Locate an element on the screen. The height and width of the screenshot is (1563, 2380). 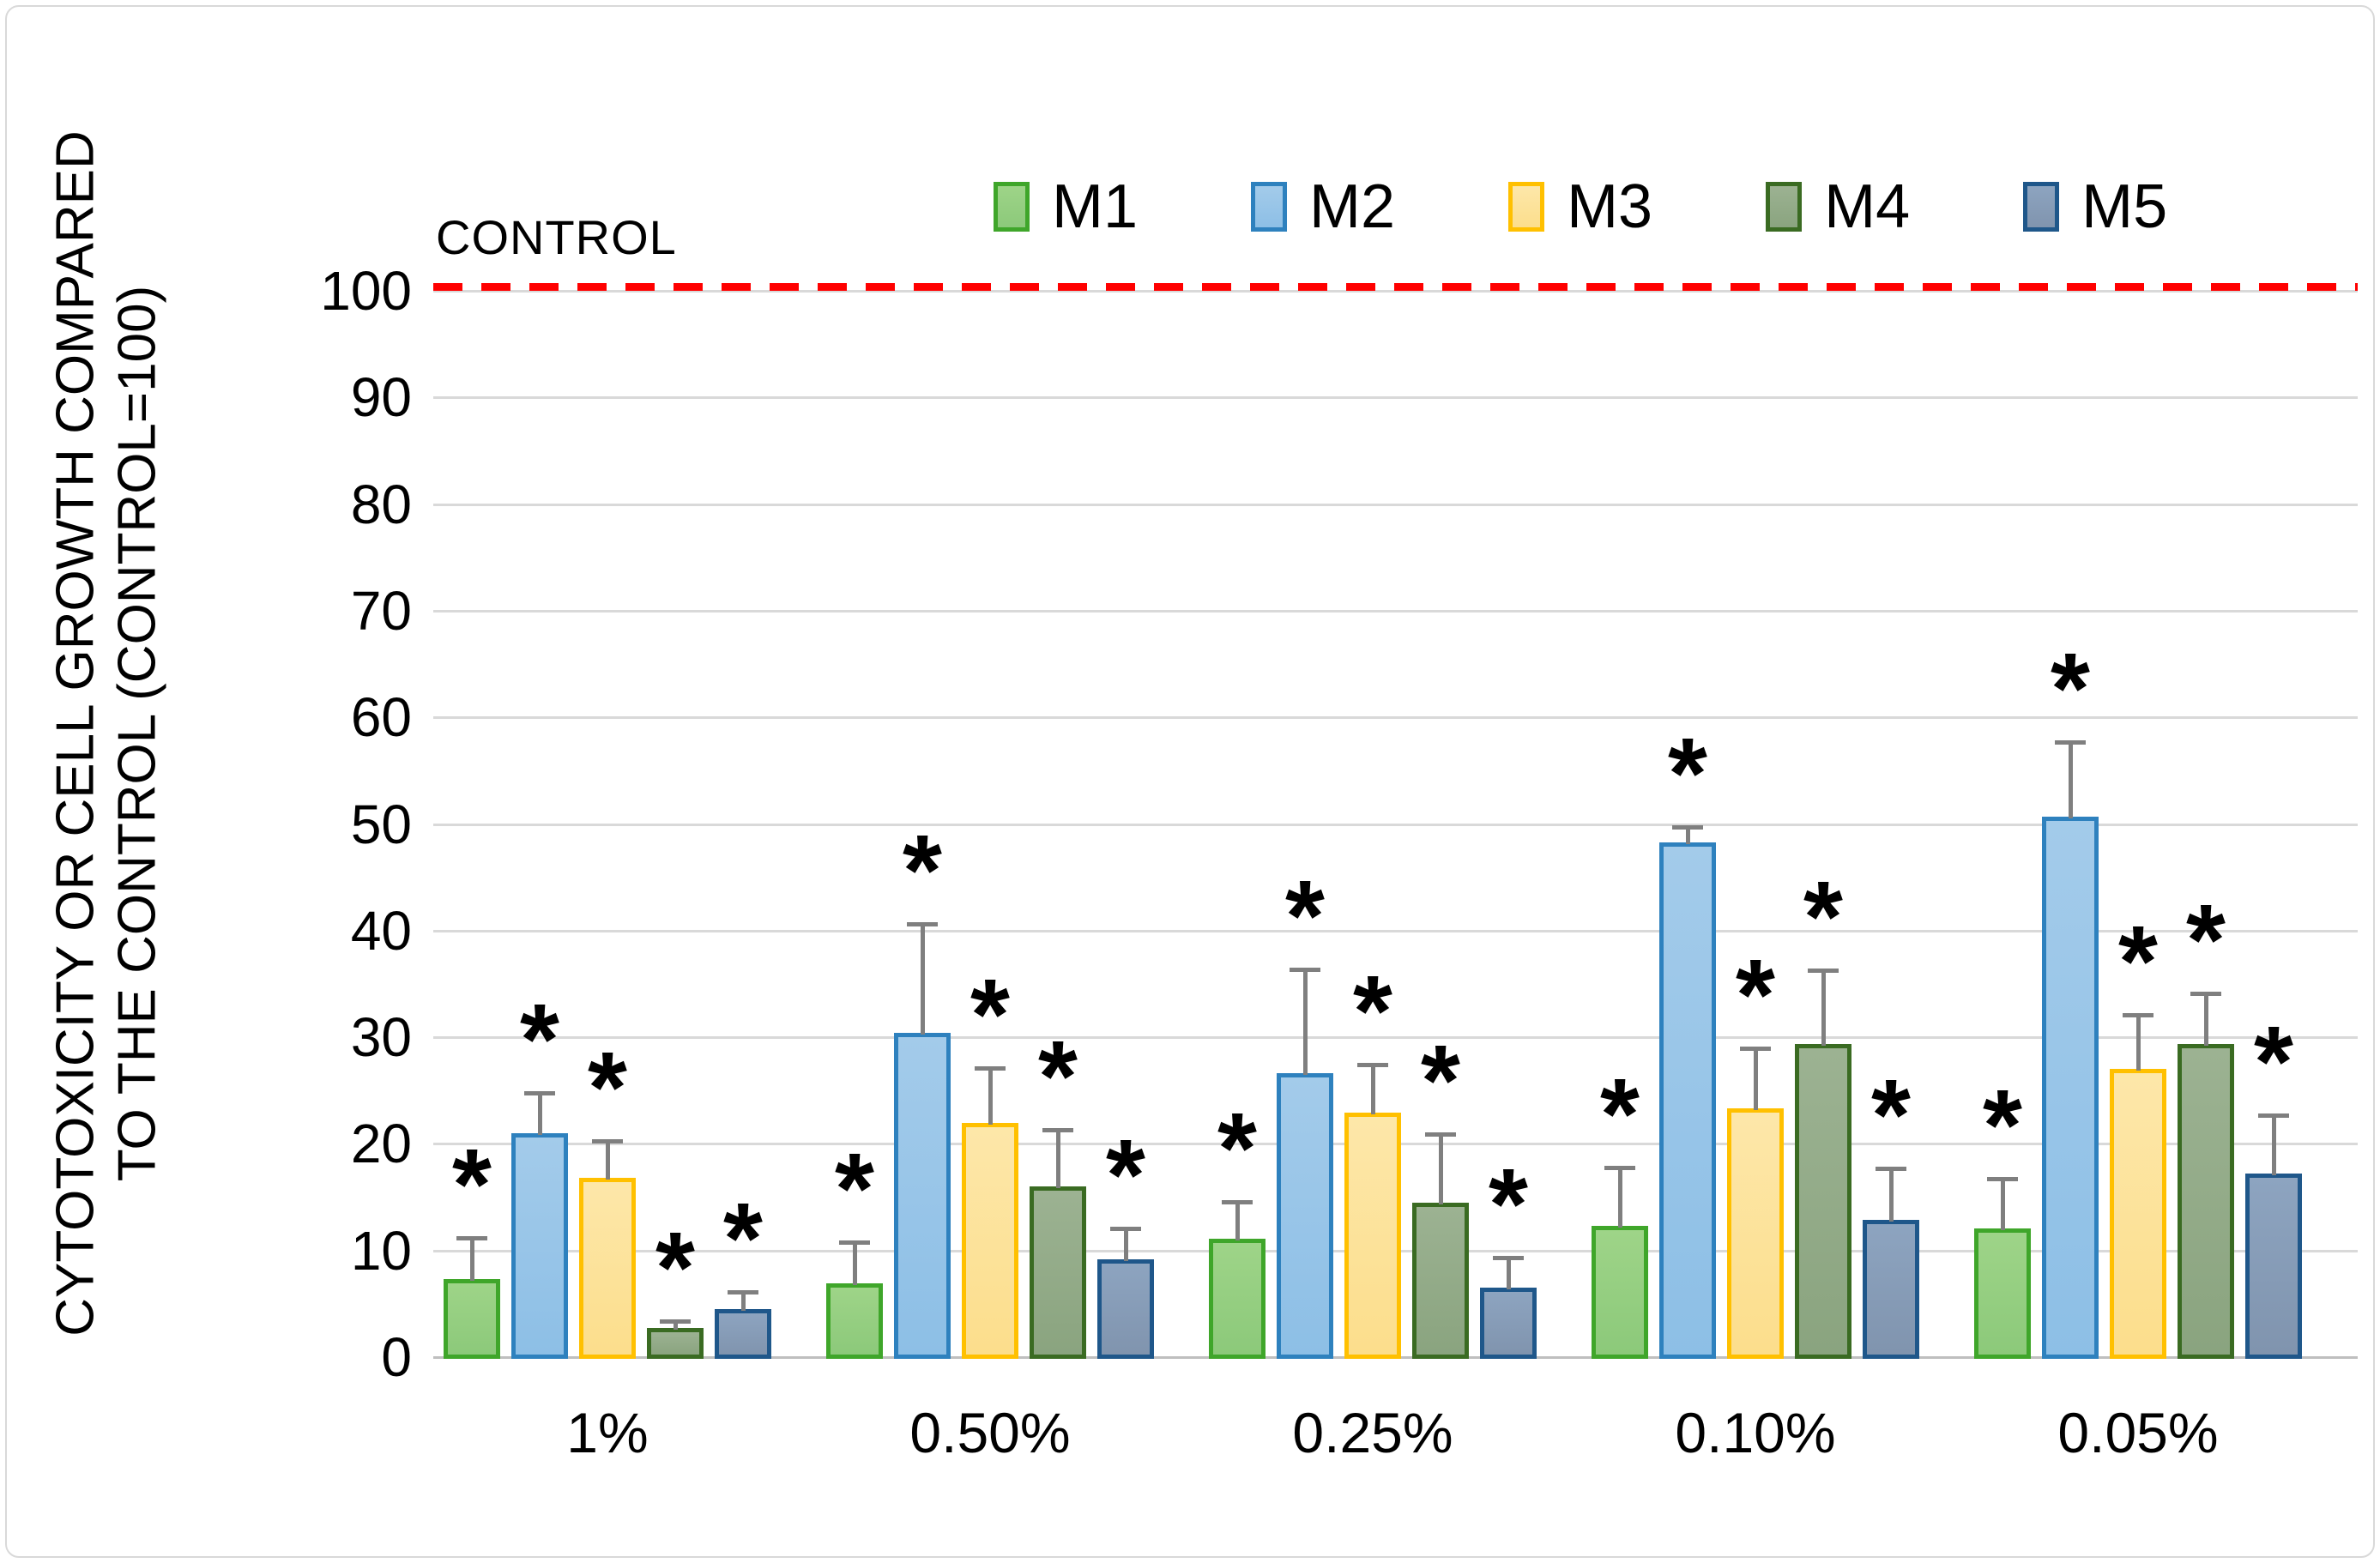
y-tick-label-90: 90 is located at coordinates (381, 397).